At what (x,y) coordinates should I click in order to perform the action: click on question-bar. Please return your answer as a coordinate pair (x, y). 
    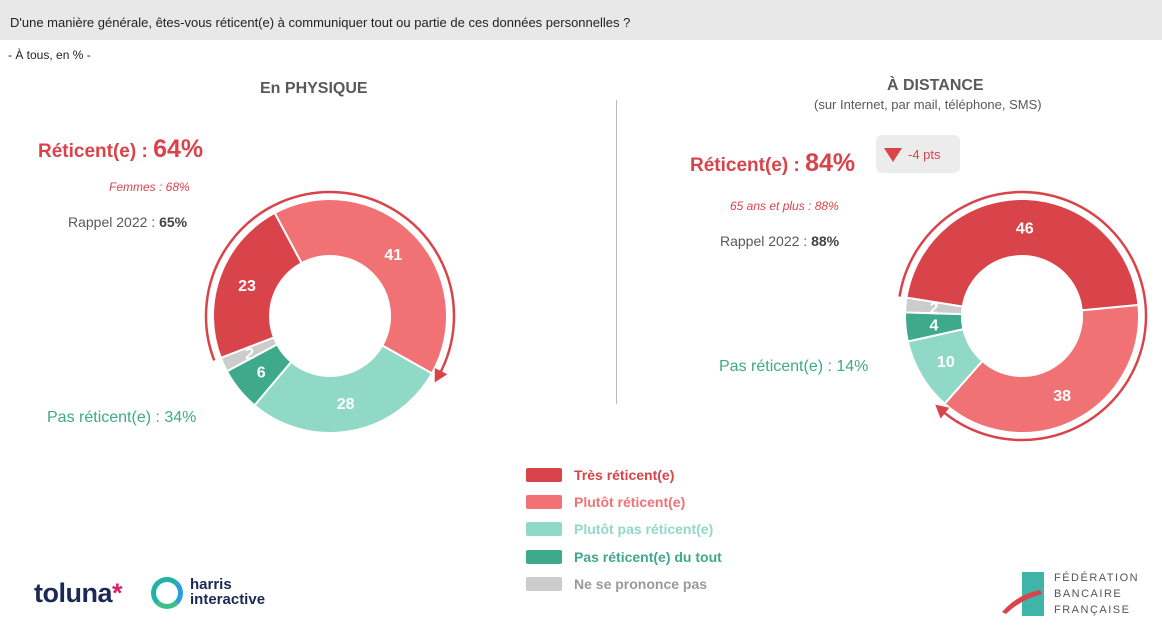
    Looking at the image, I should click on (581, 20).